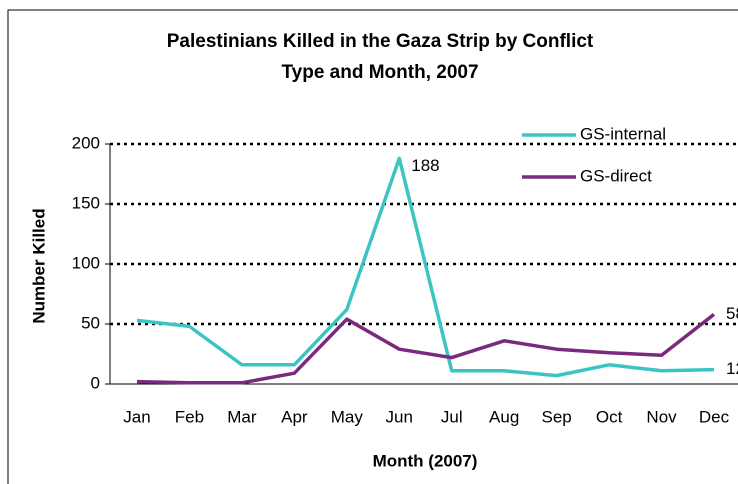 This screenshot has height=484, width=738. What do you see at coordinates (95, 382) in the screenshot?
I see `y-tick-label: 0` at bounding box center [95, 382].